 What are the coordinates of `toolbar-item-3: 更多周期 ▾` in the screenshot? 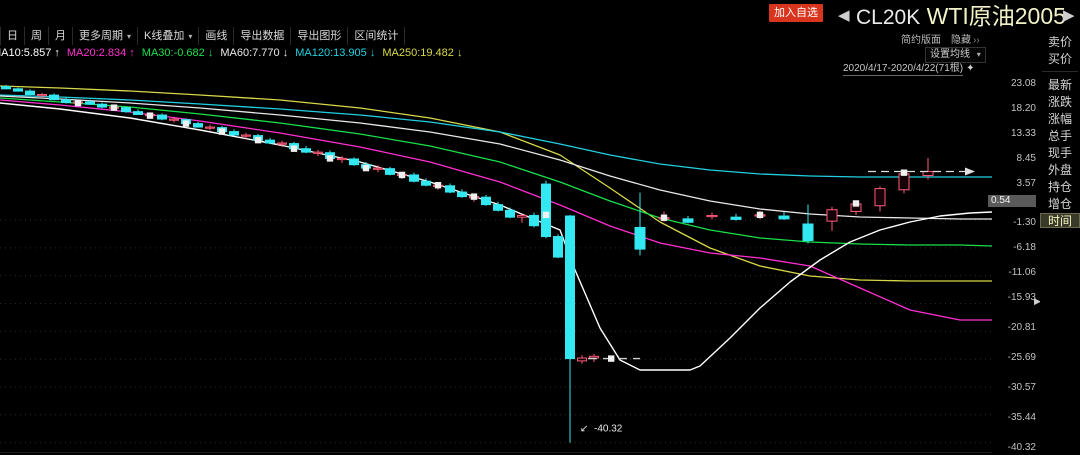 It's located at (106, 36).